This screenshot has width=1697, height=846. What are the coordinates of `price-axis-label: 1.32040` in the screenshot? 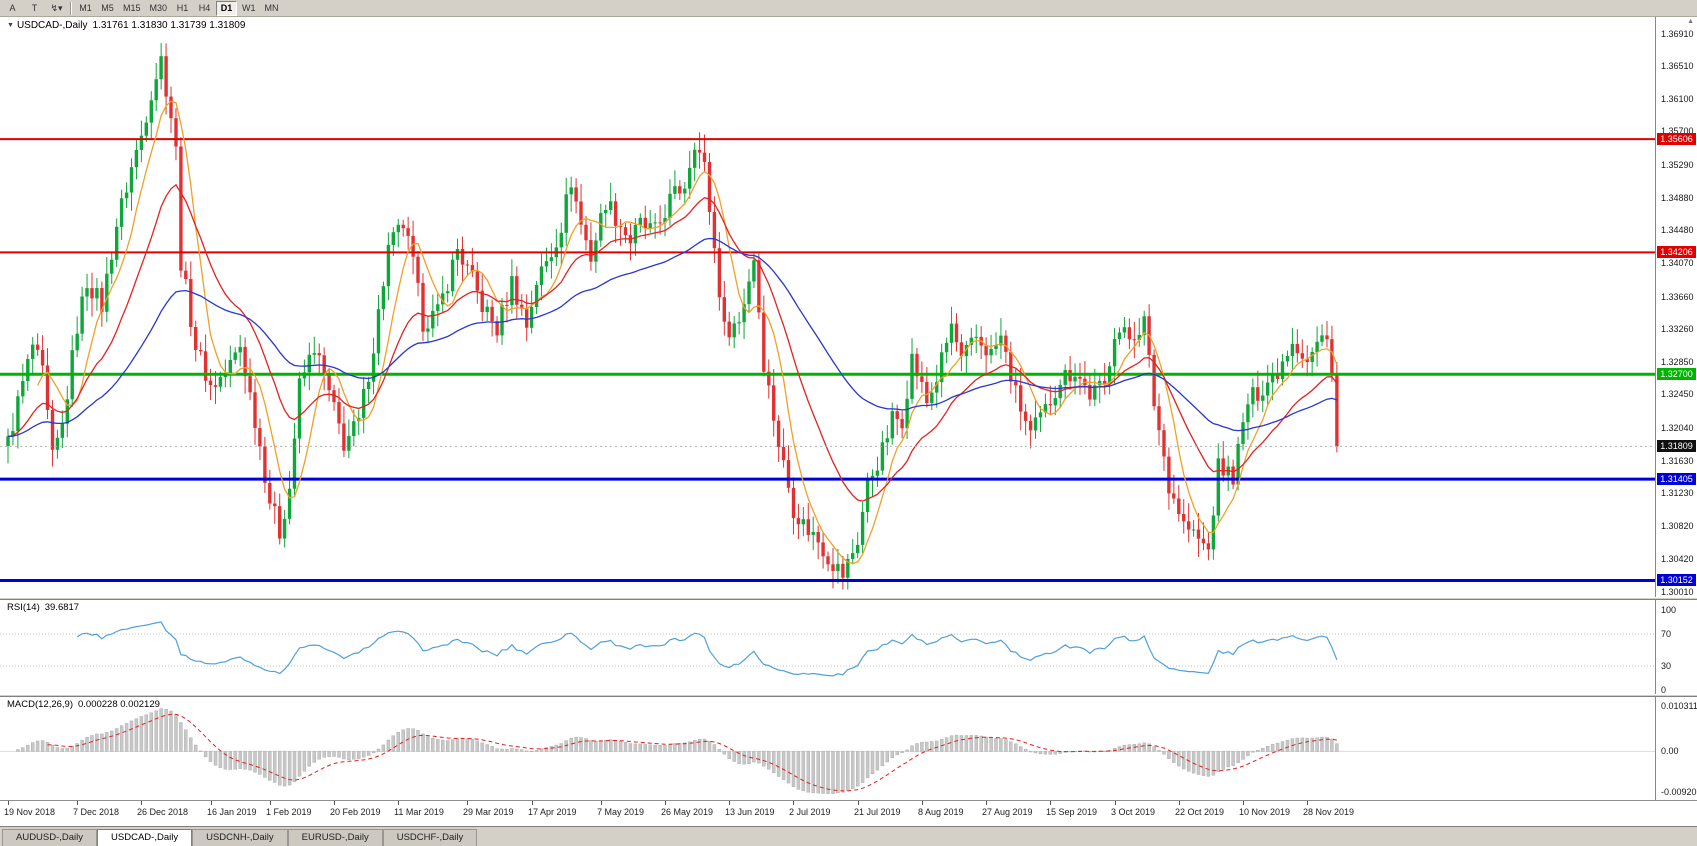 It's located at (1677, 428).